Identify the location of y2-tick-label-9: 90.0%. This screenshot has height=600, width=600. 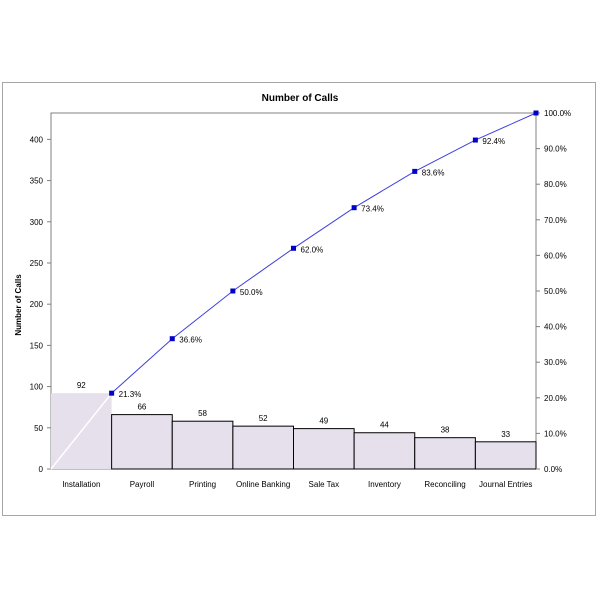
(555, 149).